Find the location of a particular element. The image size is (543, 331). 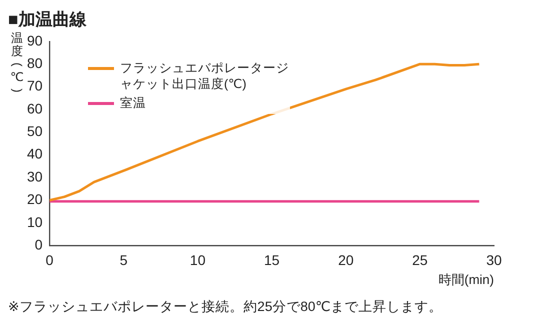

y-tick-label: 60 is located at coordinates (34, 108).